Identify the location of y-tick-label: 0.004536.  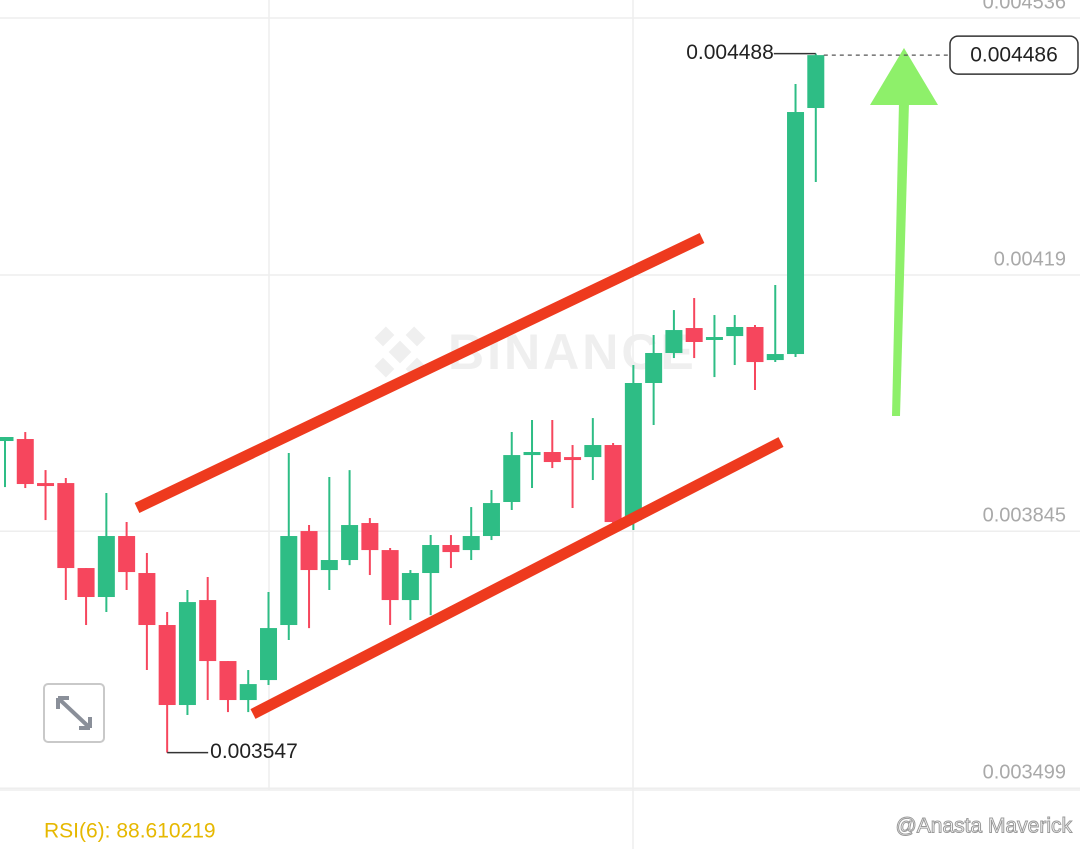
(1024, 6).